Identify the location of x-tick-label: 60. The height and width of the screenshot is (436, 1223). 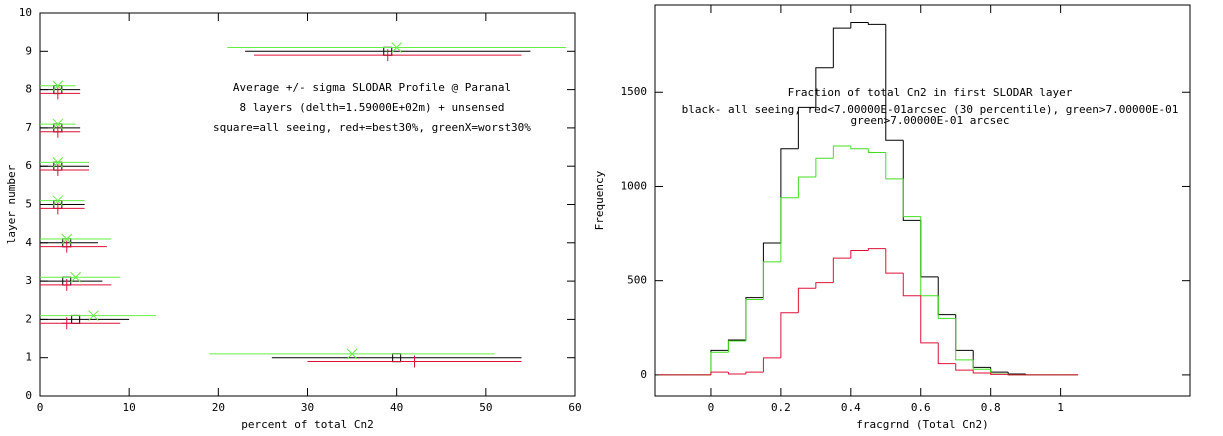
(574, 407).